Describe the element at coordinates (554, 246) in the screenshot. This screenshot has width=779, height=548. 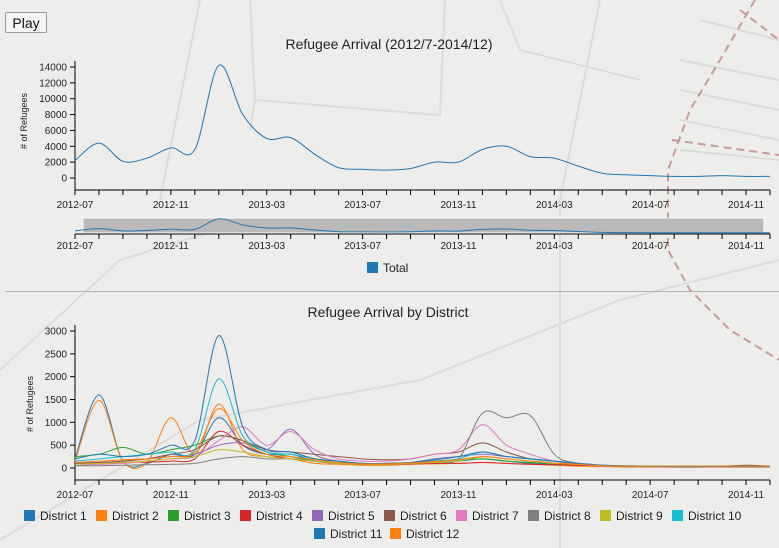
I see `brush-tick-label: 2014-03` at that location.